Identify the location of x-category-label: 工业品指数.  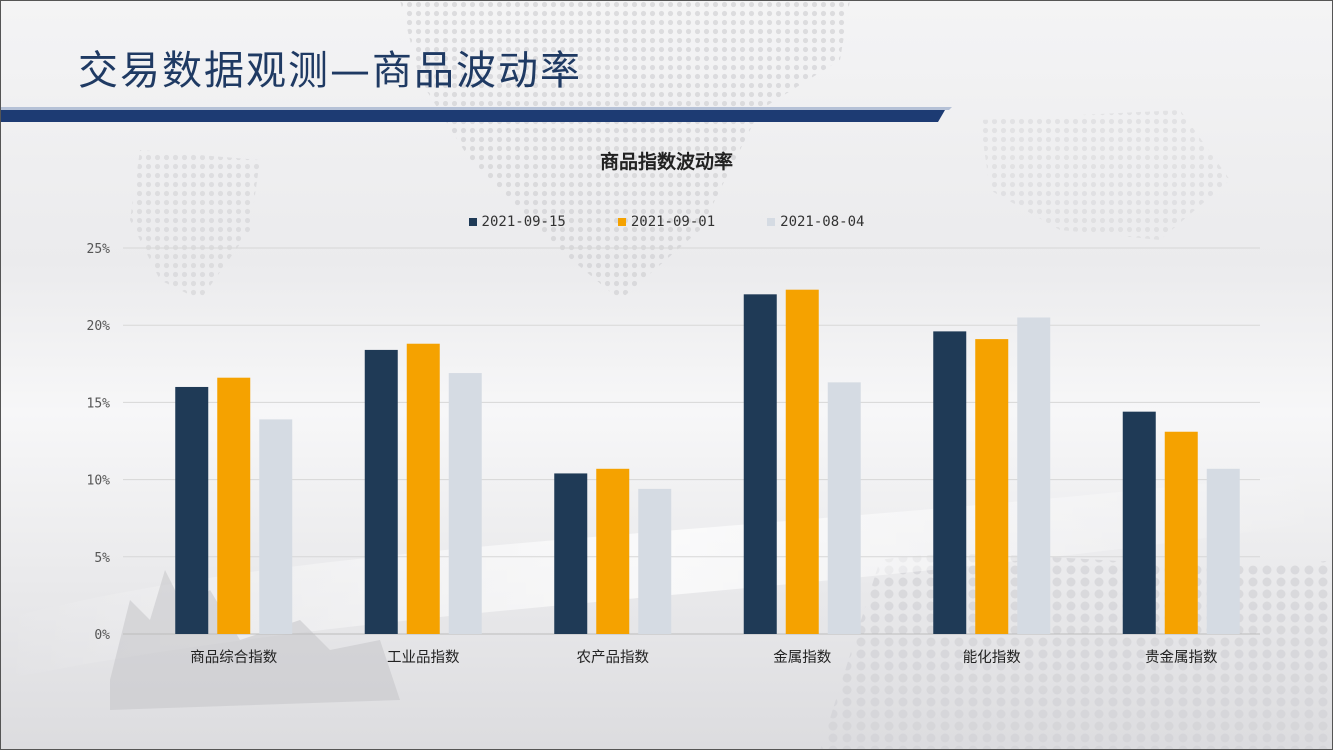
(423, 657).